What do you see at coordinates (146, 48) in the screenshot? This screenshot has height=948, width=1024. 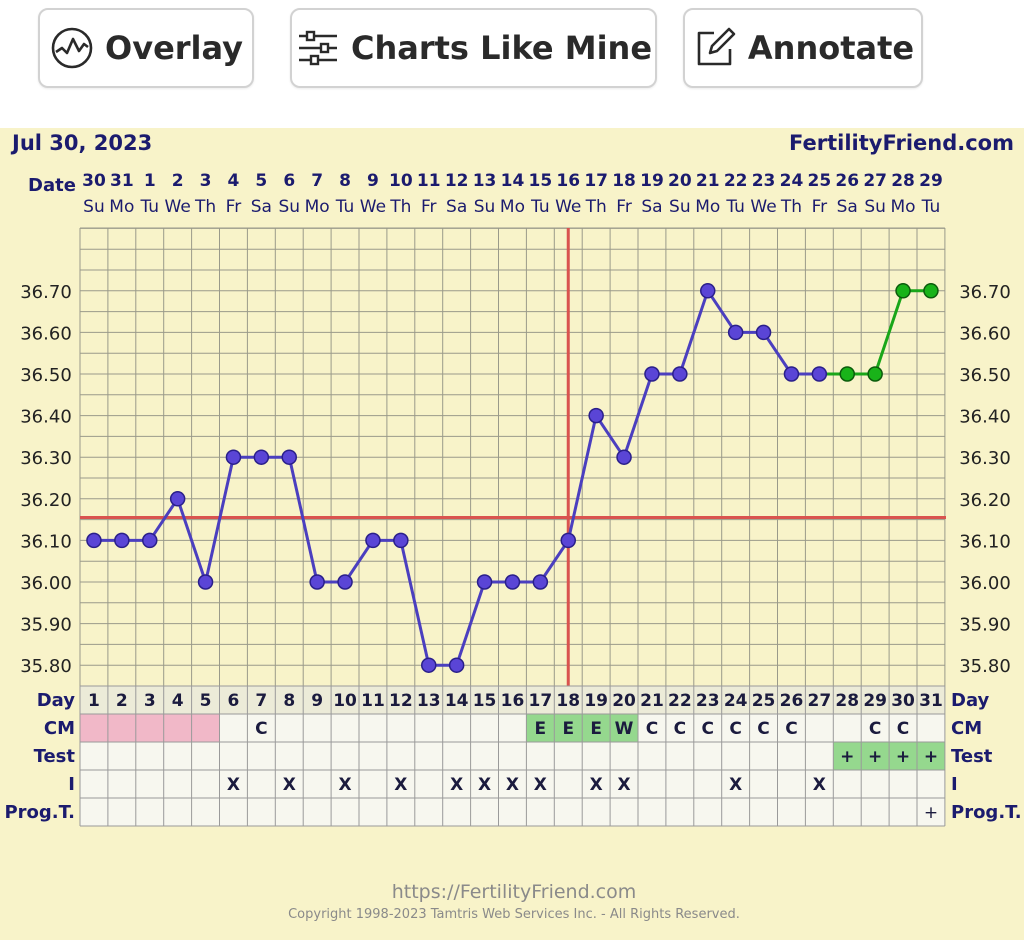 I see `overlay-button: Overlay` at bounding box center [146, 48].